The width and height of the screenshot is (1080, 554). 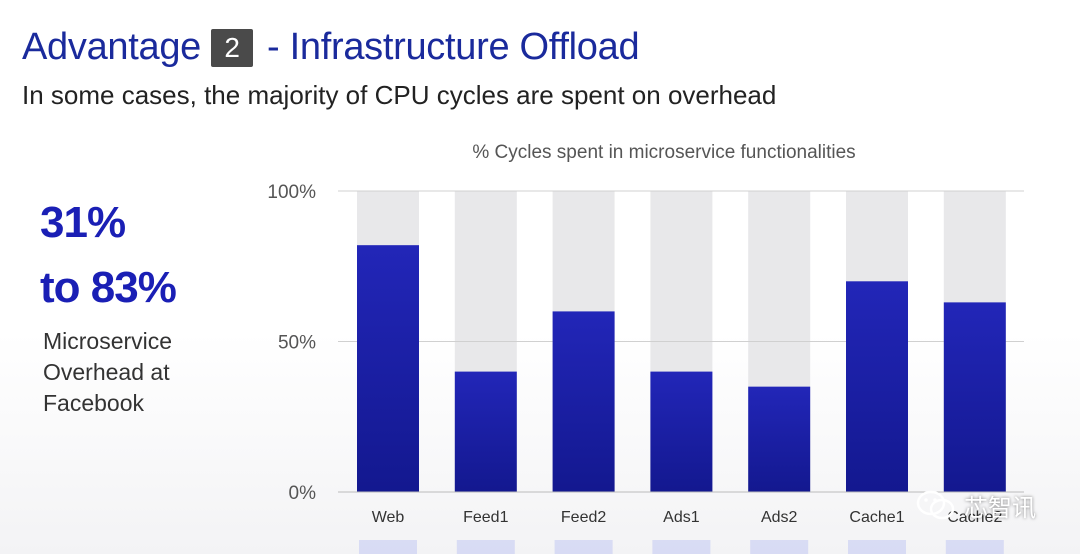 I want to click on y-tick-label: 50%, so click(x=297, y=343).